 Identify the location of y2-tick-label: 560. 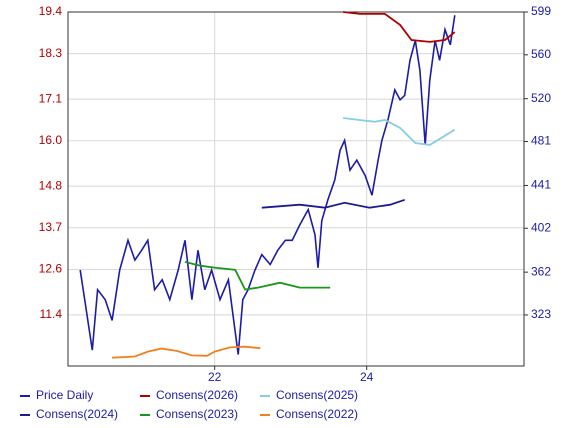
(541, 54).